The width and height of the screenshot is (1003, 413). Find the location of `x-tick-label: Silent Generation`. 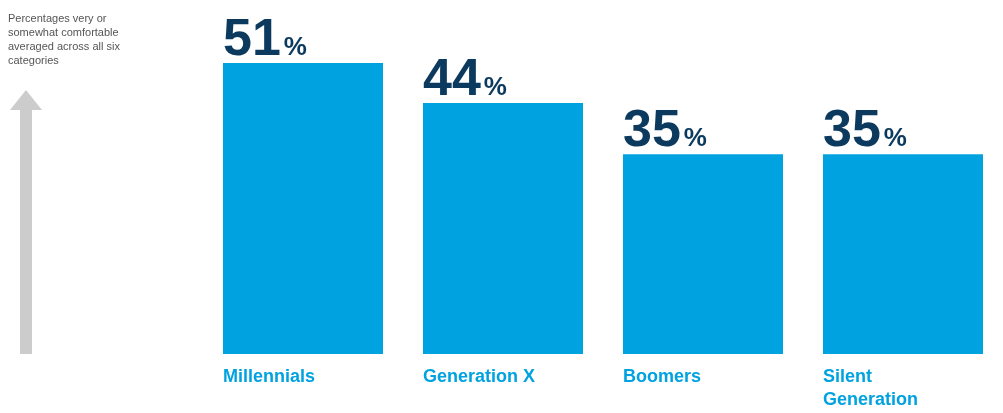

x-tick-label: Silent Generation is located at coordinates (871, 387).